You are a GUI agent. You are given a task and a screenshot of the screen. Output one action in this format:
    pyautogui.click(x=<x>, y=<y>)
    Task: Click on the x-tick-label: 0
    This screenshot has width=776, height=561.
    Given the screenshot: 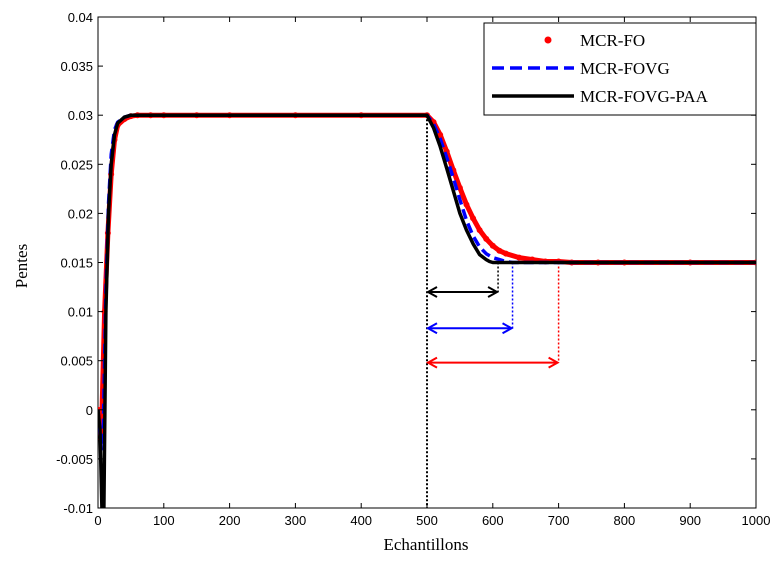 What is the action you would take?
    pyautogui.click(x=97, y=520)
    